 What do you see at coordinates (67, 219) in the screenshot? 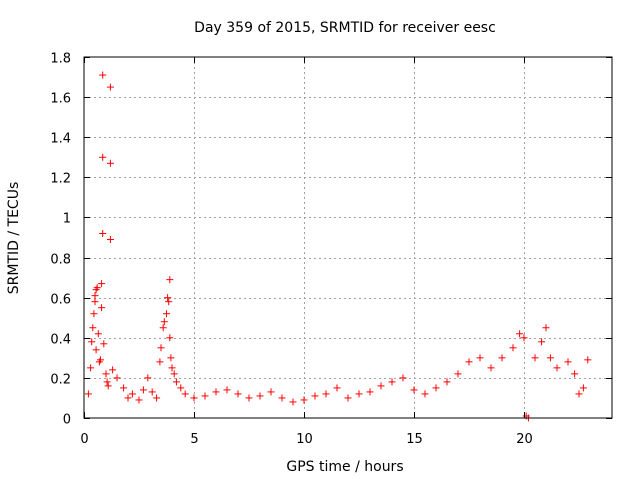
I see `y-tick-label: 1` at bounding box center [67, 219].